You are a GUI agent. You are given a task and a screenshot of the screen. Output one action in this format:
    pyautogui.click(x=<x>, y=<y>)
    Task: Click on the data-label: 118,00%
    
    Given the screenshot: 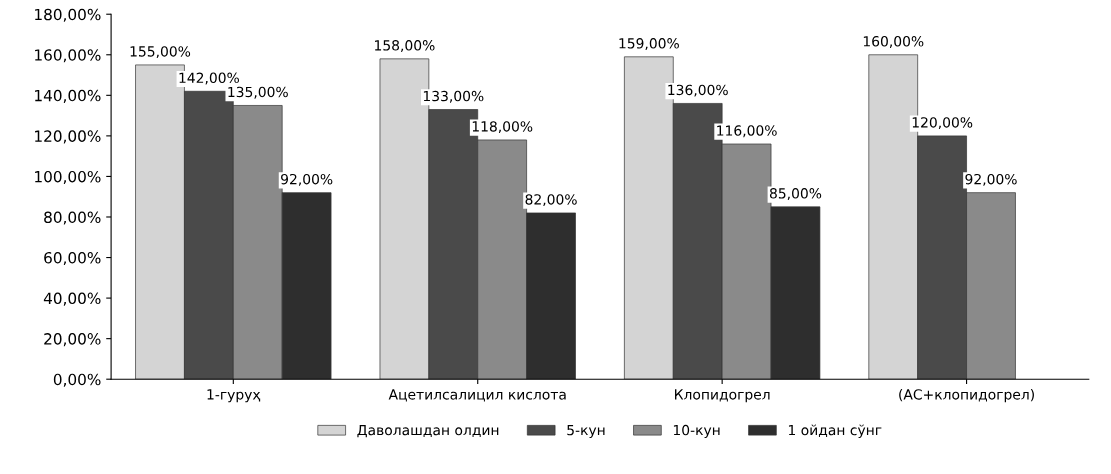 What is the action you would take?
    pyautogui.click(x=502, y=127)
    